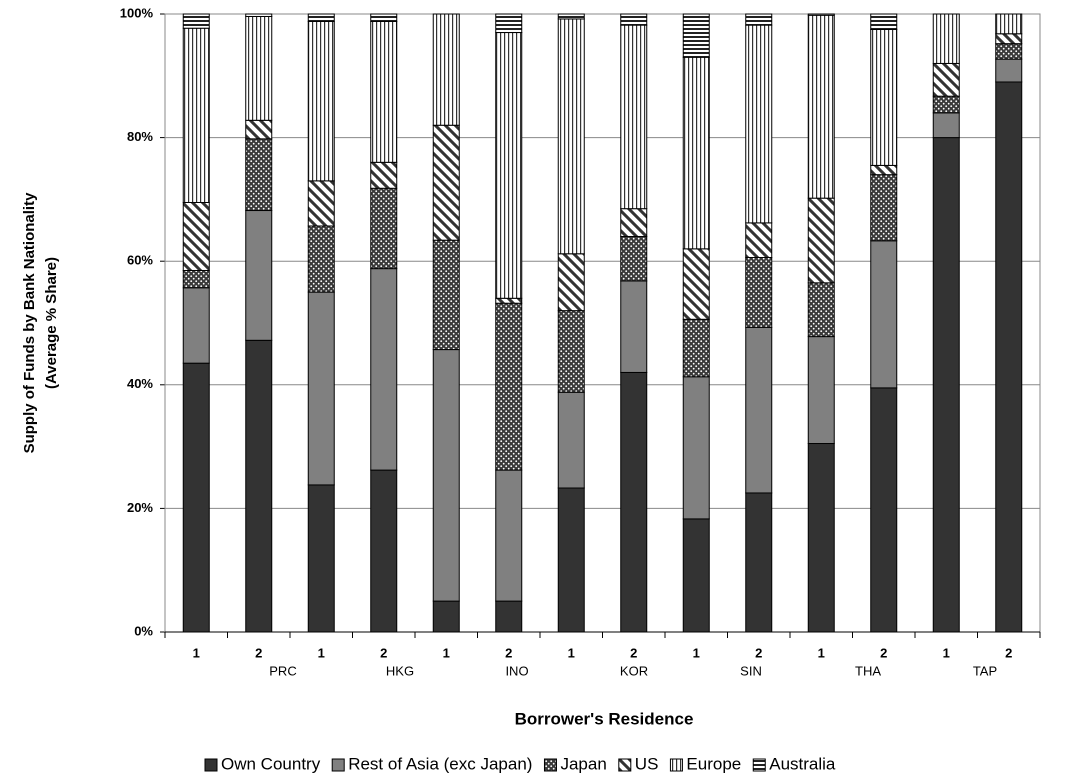 The height and width of the screenshot is (778, 1075). Describe the element at coordinates (400, 670) in the screenshot. I see `group-label: HKG` at that location.